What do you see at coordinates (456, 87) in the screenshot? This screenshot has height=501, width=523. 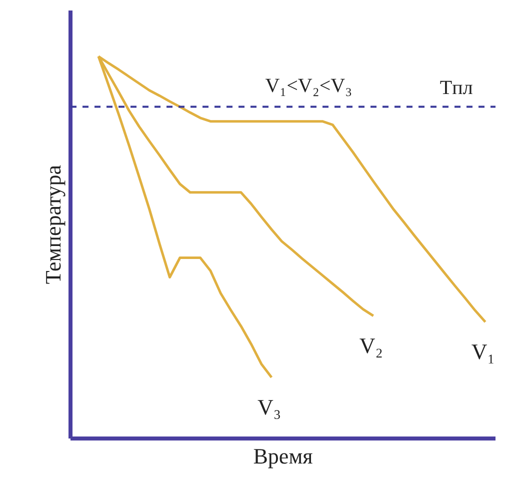 I see `ref-line-label: Tпл` at bounding box center [456, 87].